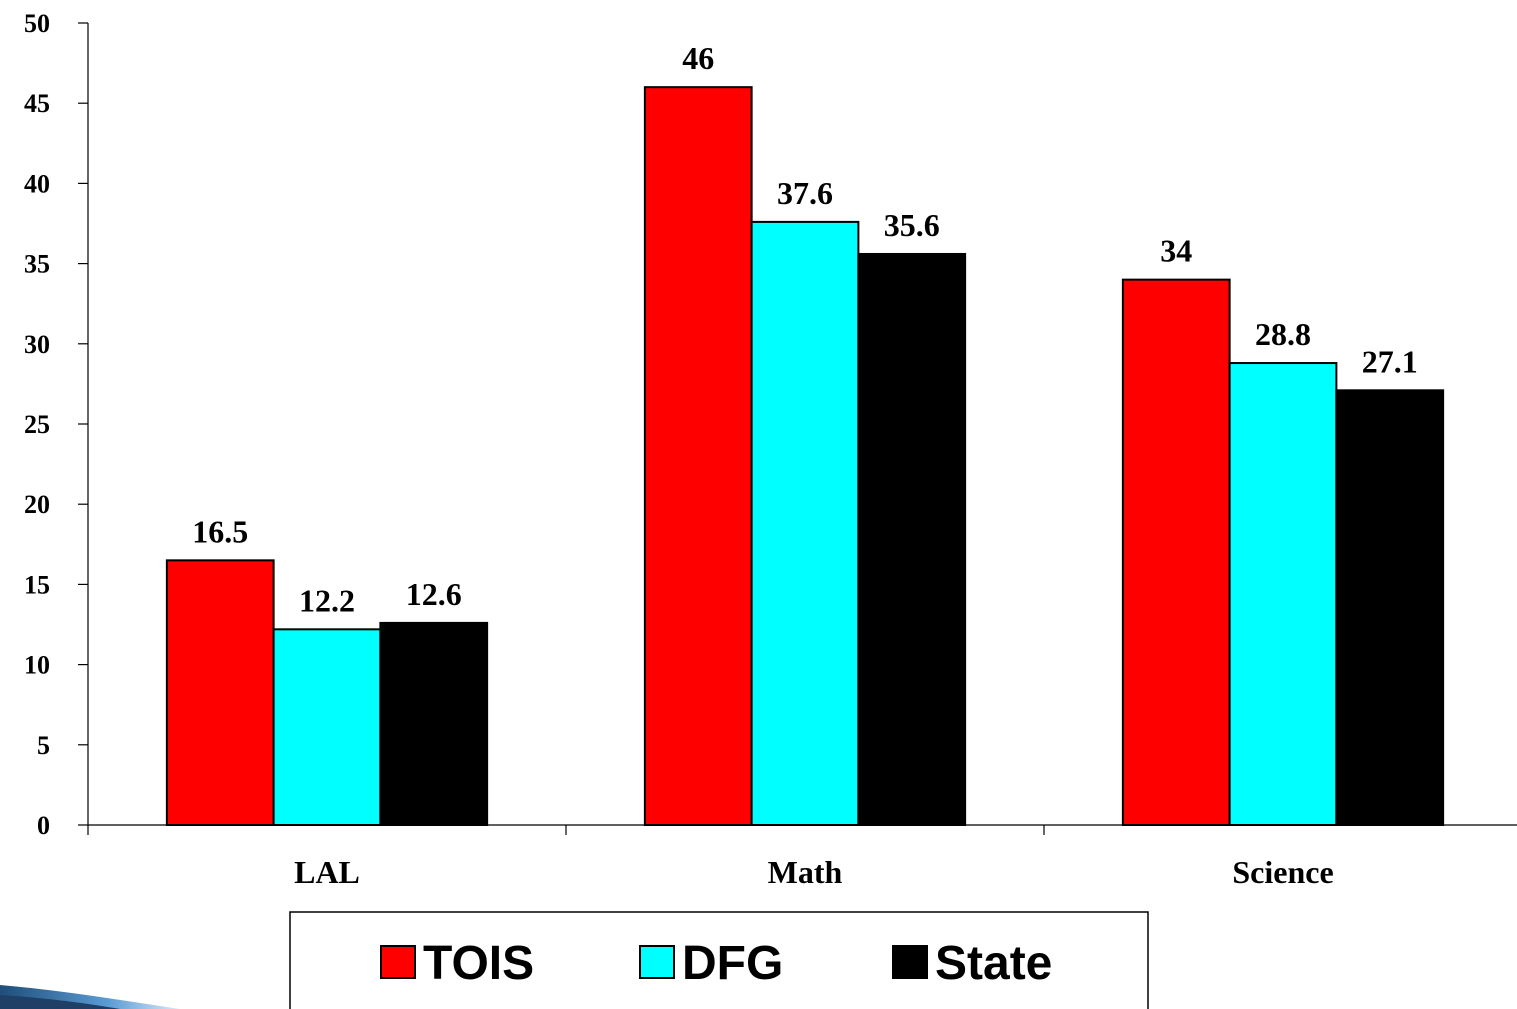 Image resolution: width=1517 pixels, height=1009 pixels. What do you see at coordinates (434, 594) in the screenshot?
I see `value-label: 12.6` at bounding box center [434, 594].